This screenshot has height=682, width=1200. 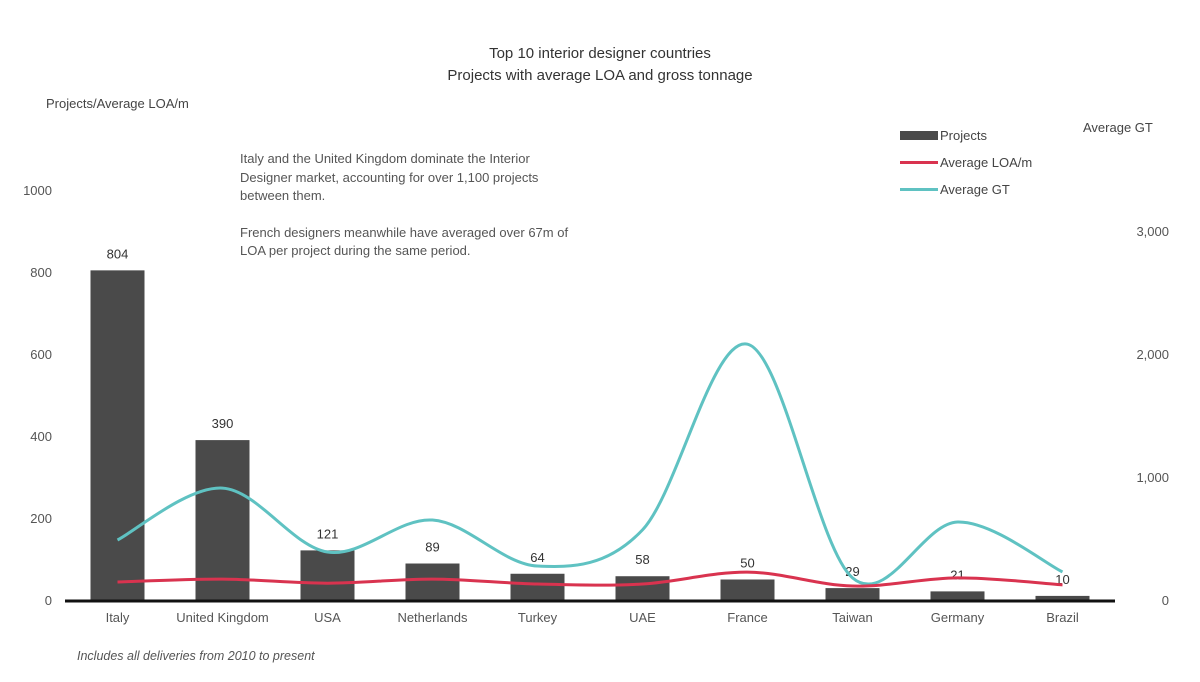 What do you see at coordinates (37, 190) in the screenshot?
I see `left-axis-tick: 1000` at bounding box center [37, 190].